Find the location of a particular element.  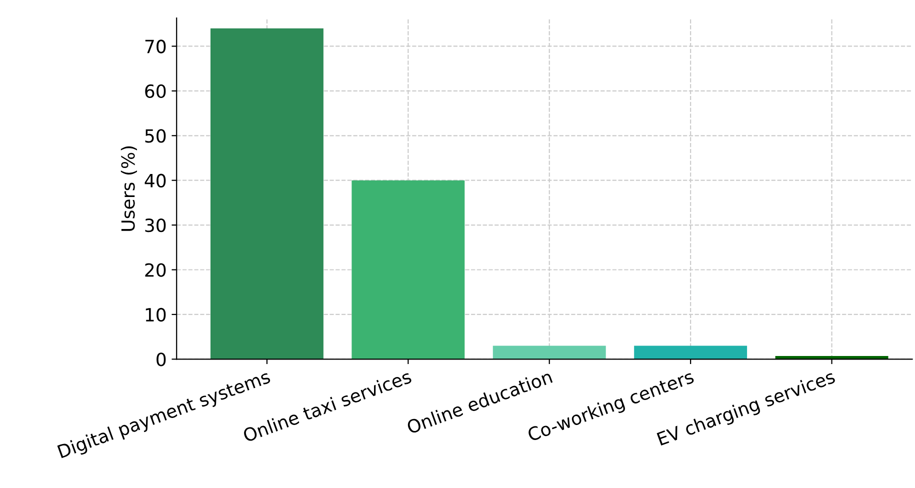

y-tick-label: 30 is located at coordinates (155, 225).